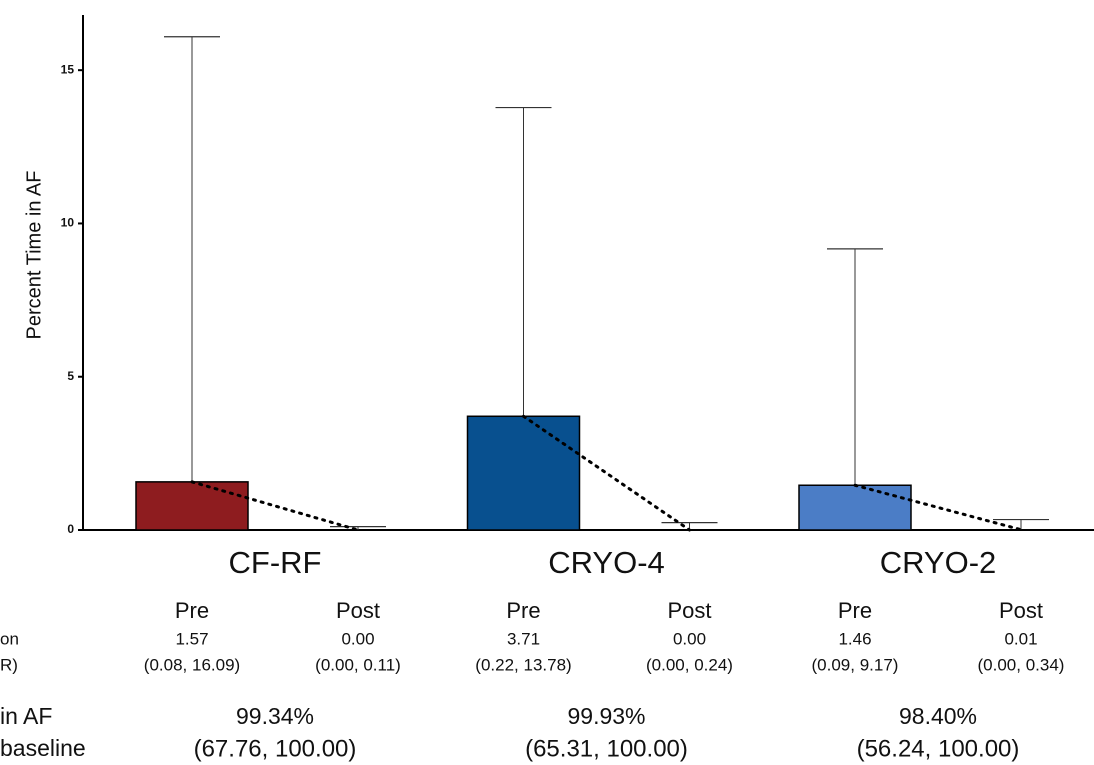 The image size is (1094, 765). Describe the element at coordinates (9, 664) in the screenshot. I see `row-label: R)` at that location.